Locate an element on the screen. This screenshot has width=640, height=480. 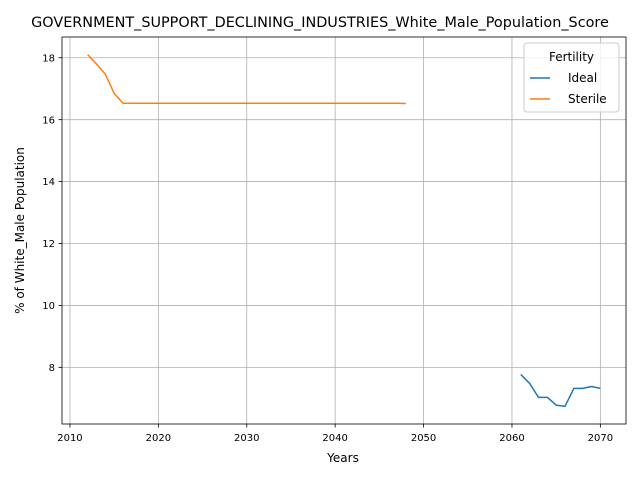
y-tick-label: 14 is located at coordinates (48, 182).